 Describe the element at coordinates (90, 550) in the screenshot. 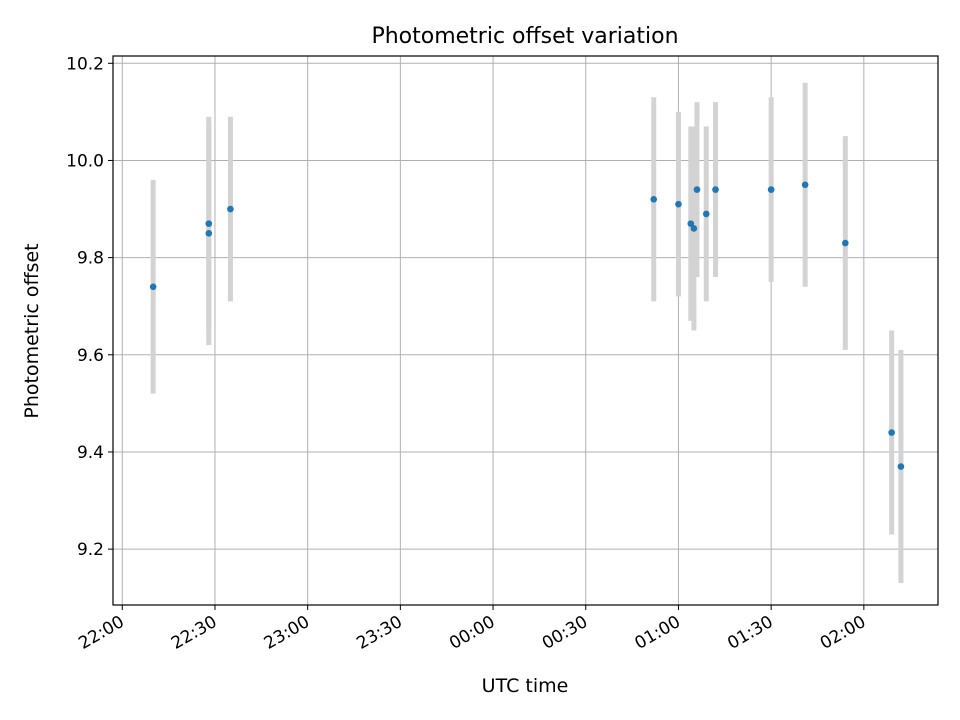

I see `y-tick-label: 9.2` at that location.